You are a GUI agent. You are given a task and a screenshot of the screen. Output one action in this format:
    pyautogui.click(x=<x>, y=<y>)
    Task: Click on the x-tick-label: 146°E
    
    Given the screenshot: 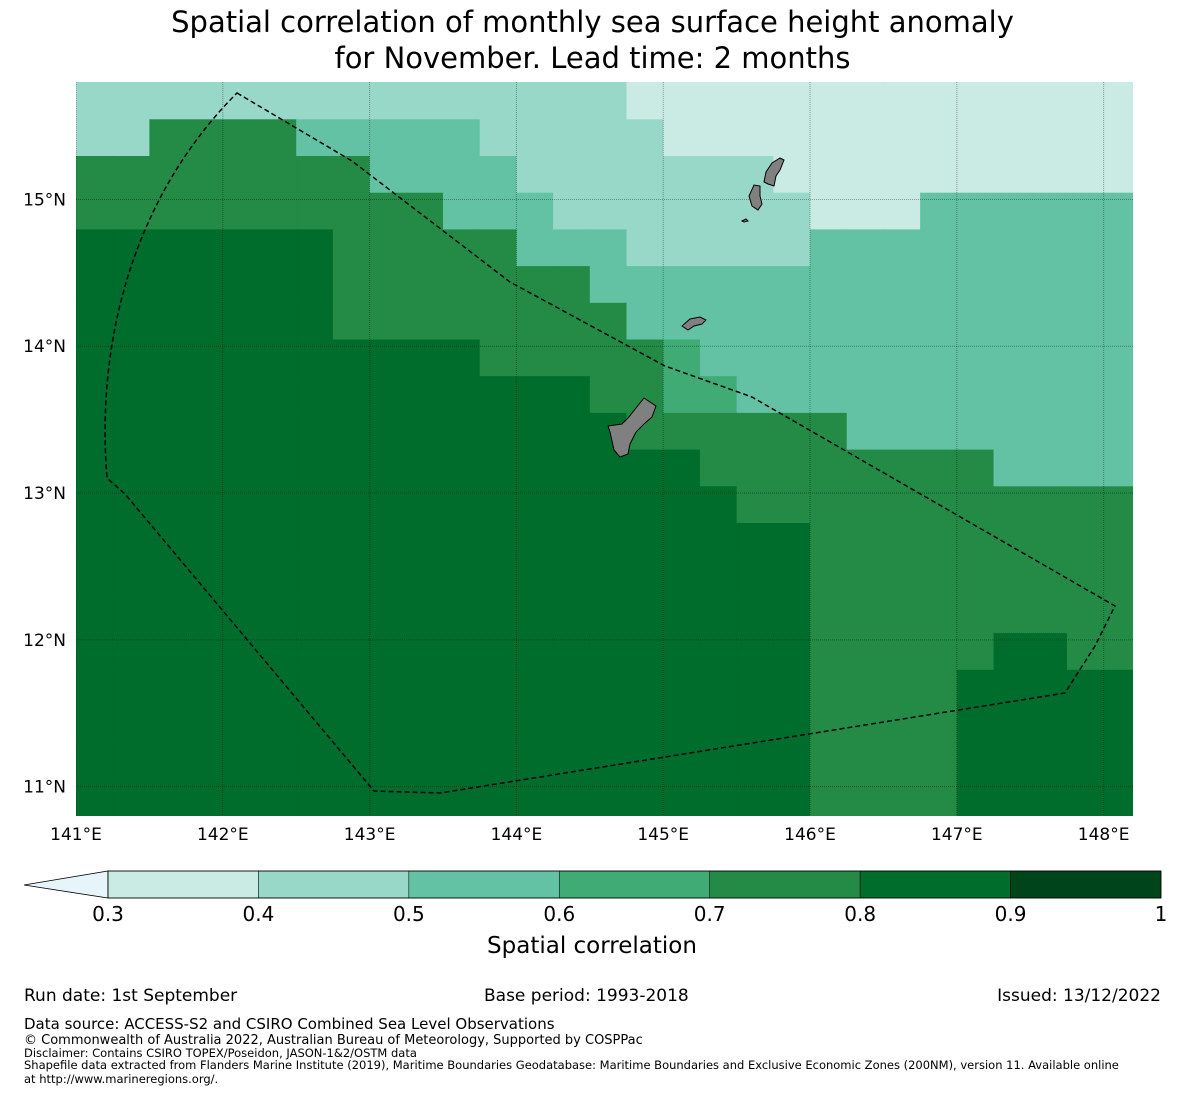 What is the action you would take?
    pyautogui.click(x=810, y=835)
    